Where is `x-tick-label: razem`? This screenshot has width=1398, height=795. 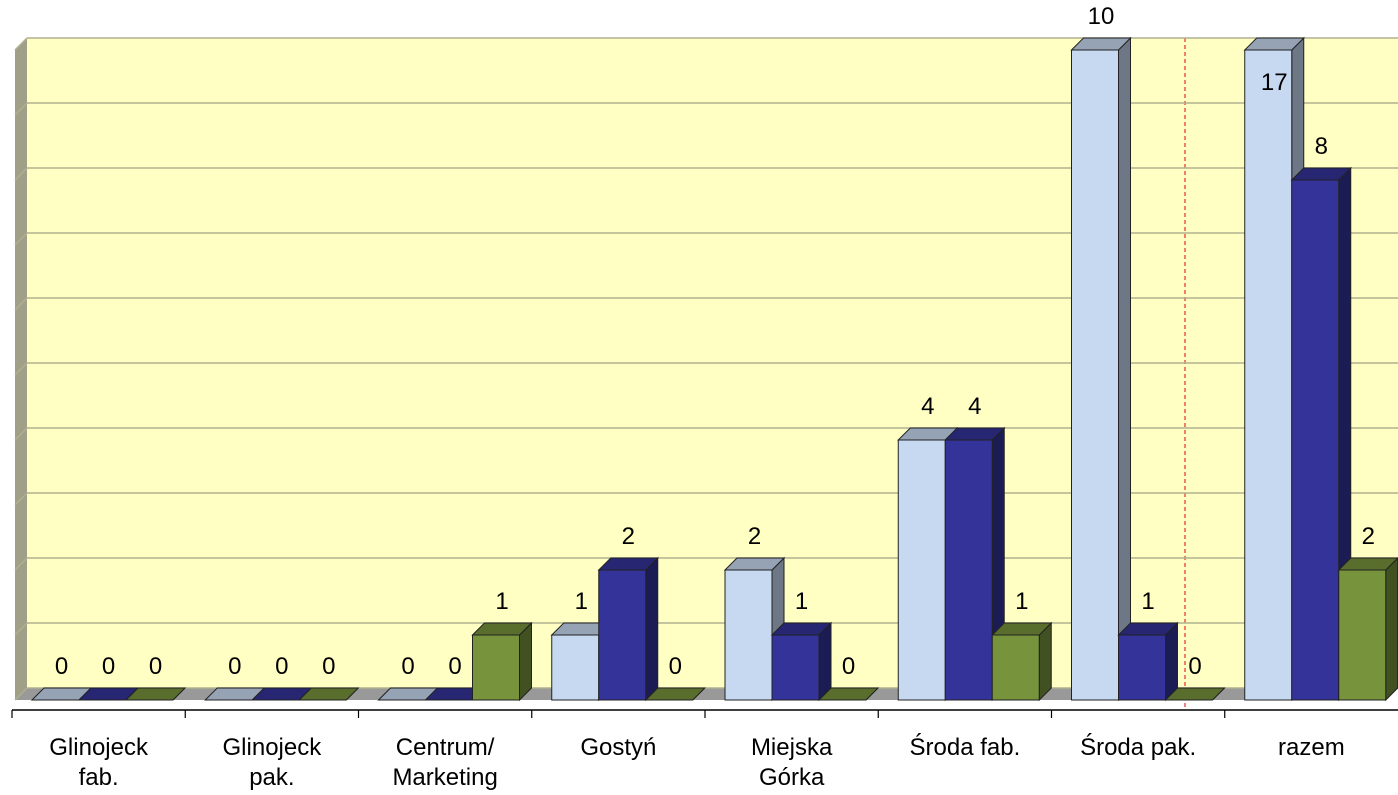 x-tick-label: razem is located at coordinates (1311, 747).